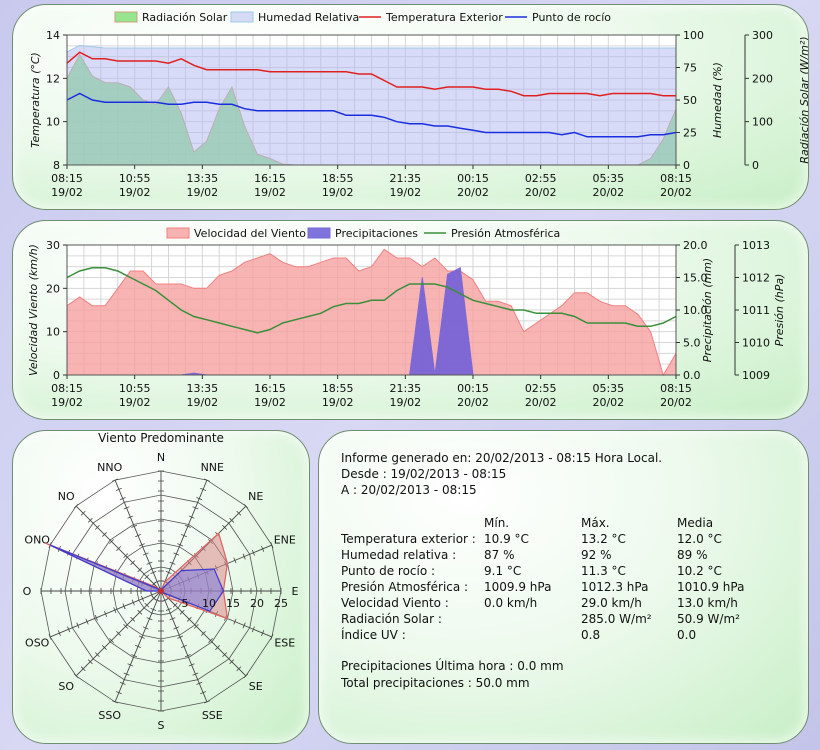  What do you see at coordinates (308, 17) in the screenshot?
I see `legend-label-1: Humedad Relativa` at bounding box center [308, 17].